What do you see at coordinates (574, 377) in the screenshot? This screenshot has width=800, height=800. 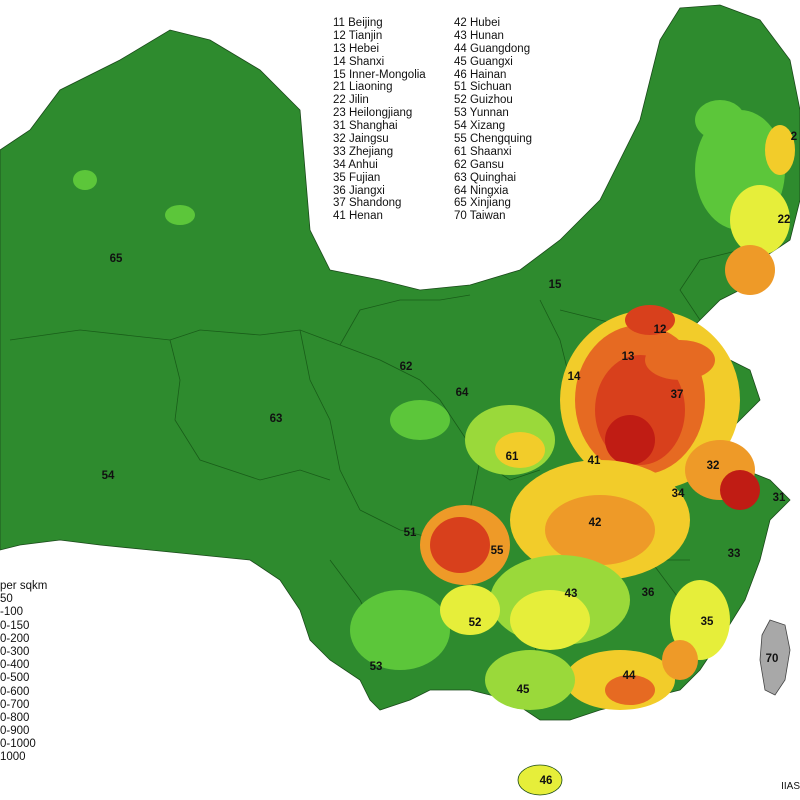 I see `province-label-14: 14` at bounding box center [574, 377].